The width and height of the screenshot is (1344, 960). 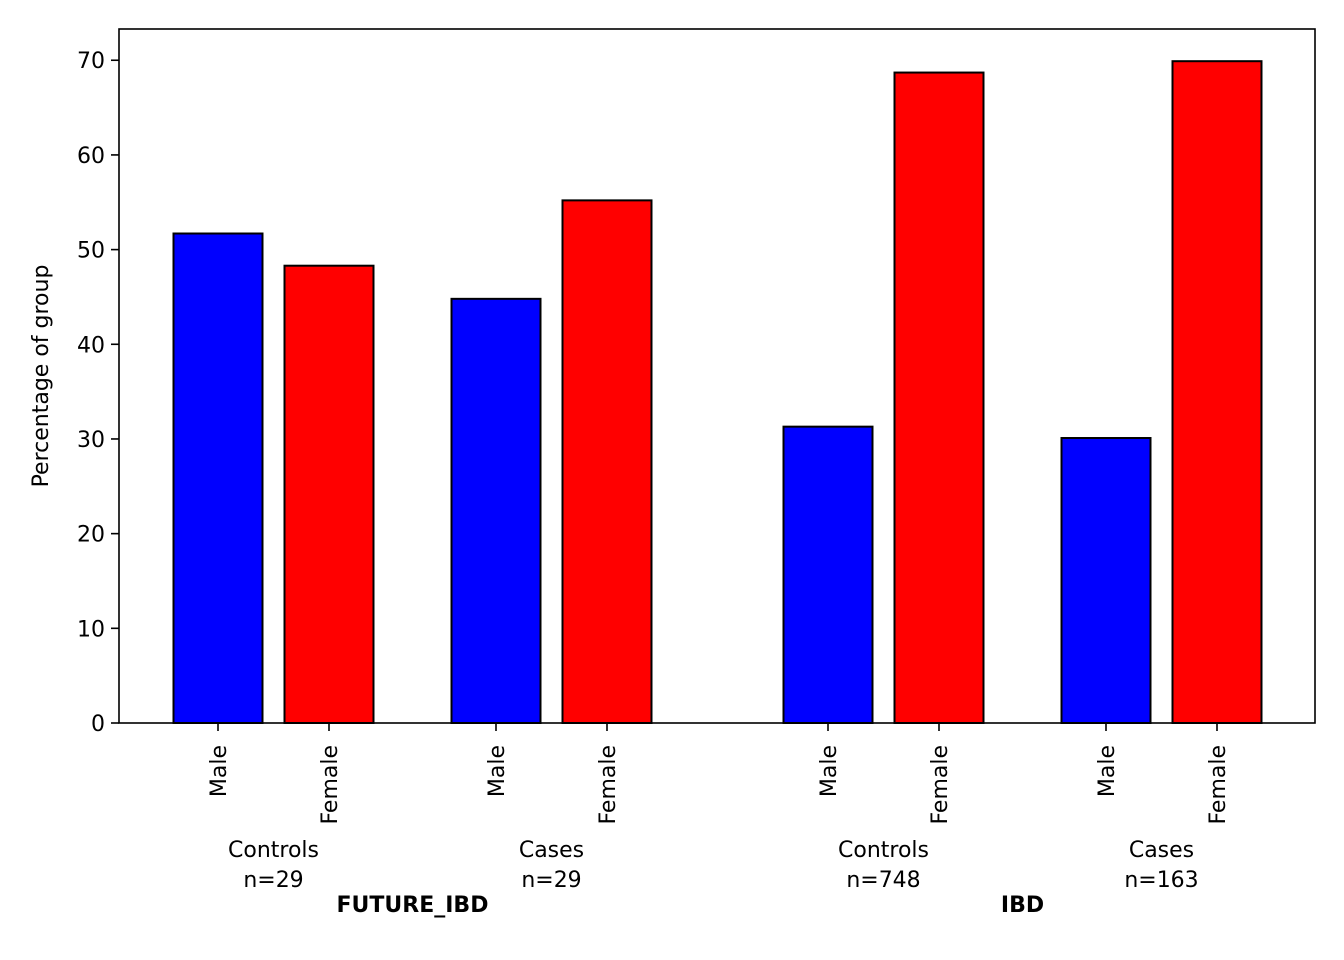 What do you see at coordinates (91, 440) in the screenshot?
I see `y-tick-label: 30` at bounding box center [91, 440].